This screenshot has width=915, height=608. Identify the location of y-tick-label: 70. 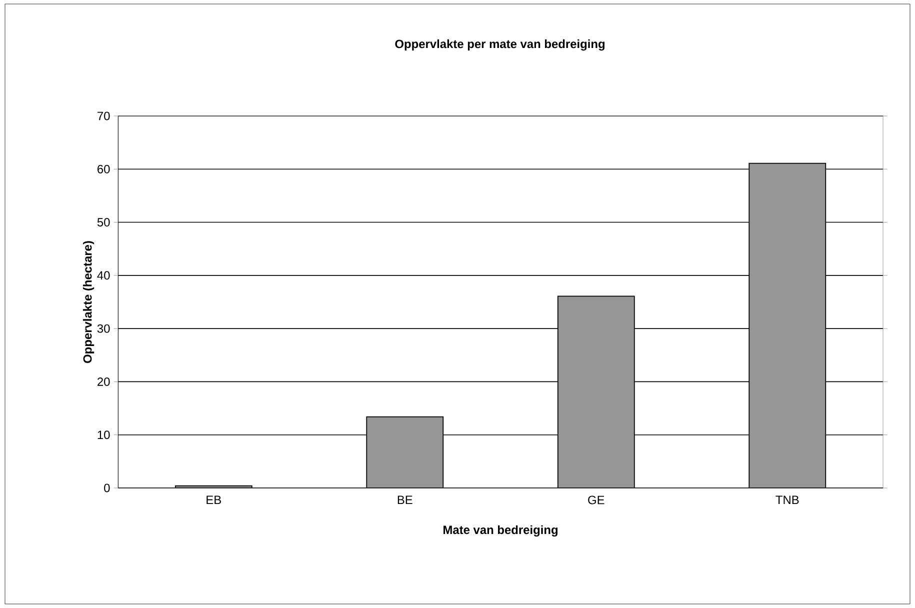
(104, 116).